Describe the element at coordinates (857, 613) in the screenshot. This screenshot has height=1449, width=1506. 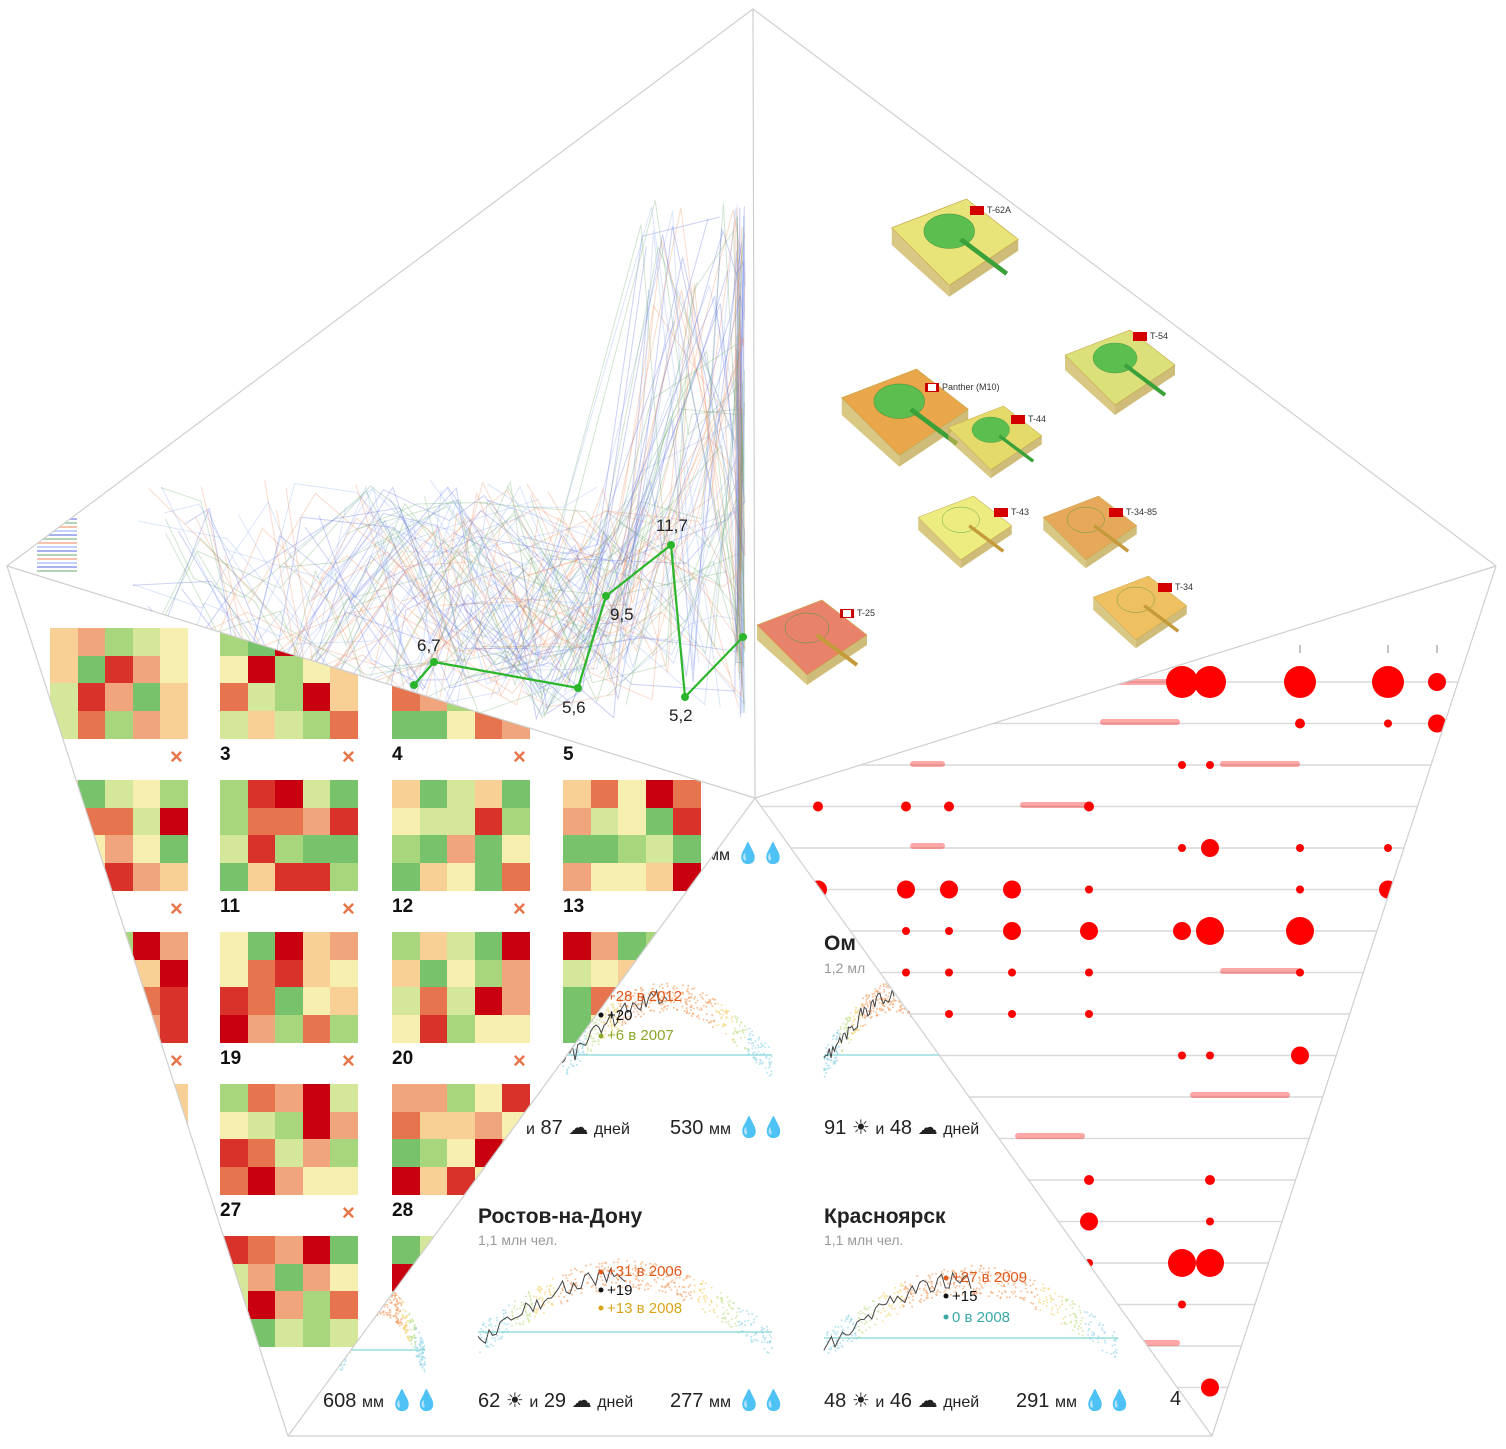
I see `tank-label-t25: T-25` at that location.